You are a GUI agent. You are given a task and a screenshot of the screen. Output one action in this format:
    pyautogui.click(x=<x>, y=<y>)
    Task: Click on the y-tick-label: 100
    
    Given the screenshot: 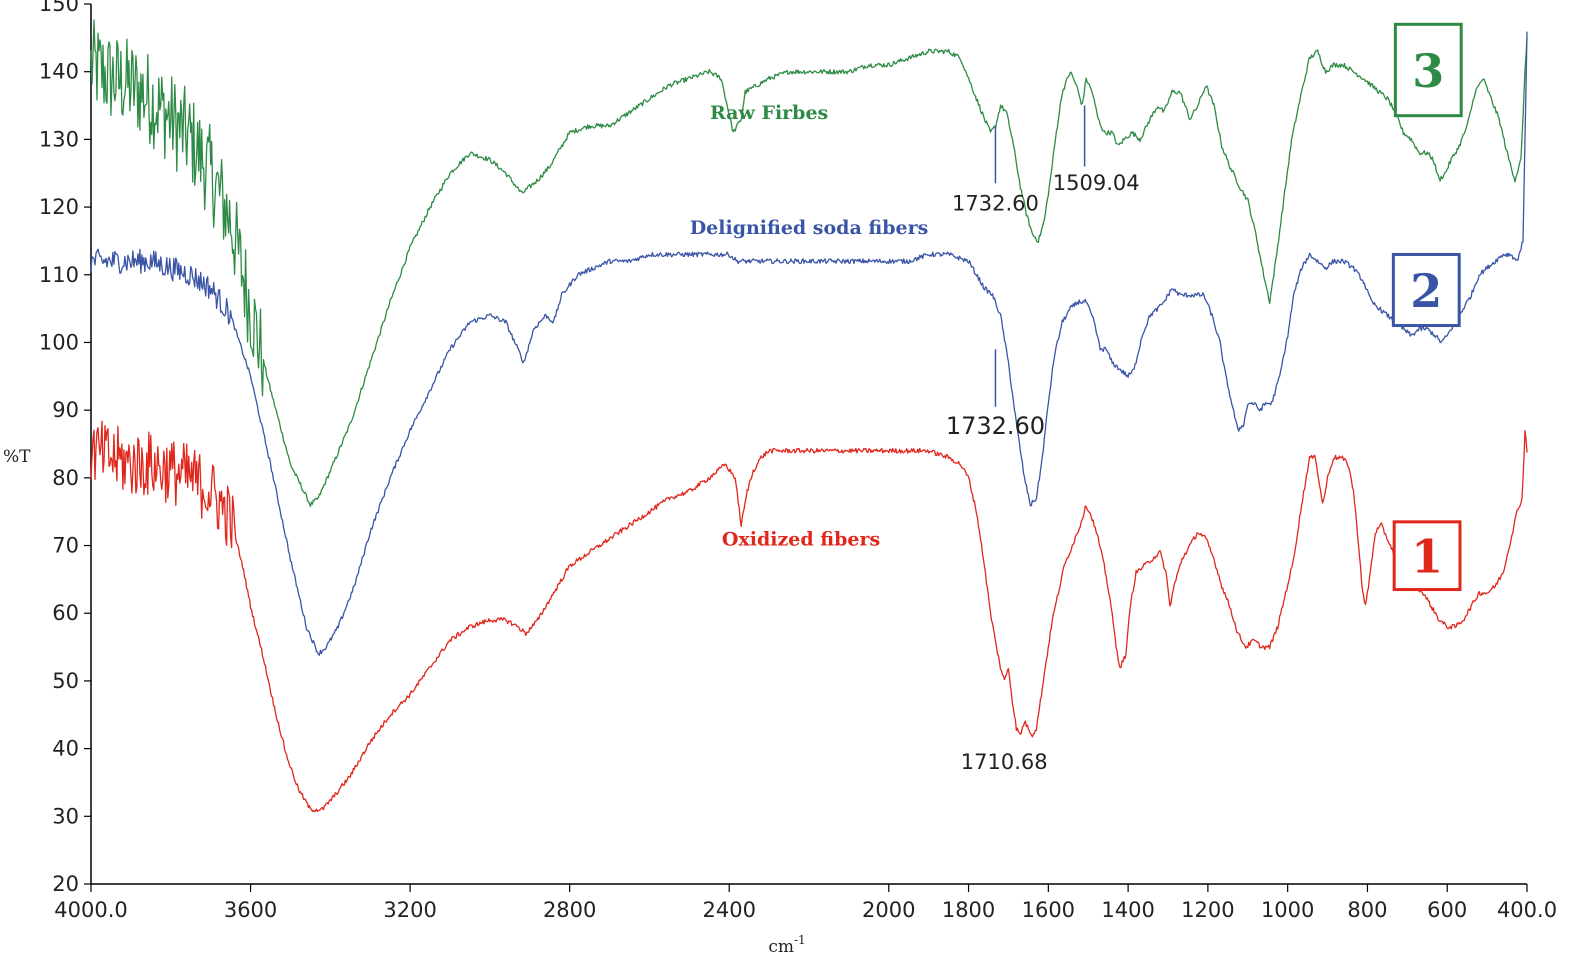 What is the action you would take?
    pyautogui.click(x=59, y=342)
    